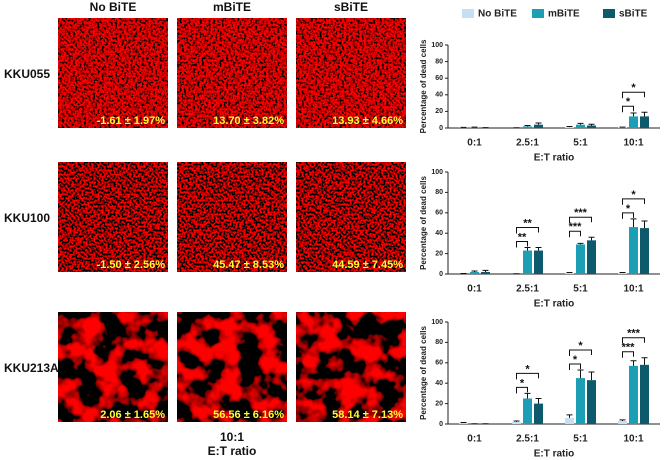 Image resolution: width=669 pixels, height=460 pixels. What do you see at coordinates (497, 14) in the screenshot?
I see `legend-label: No BiTE` at bounding box center [497, 14].